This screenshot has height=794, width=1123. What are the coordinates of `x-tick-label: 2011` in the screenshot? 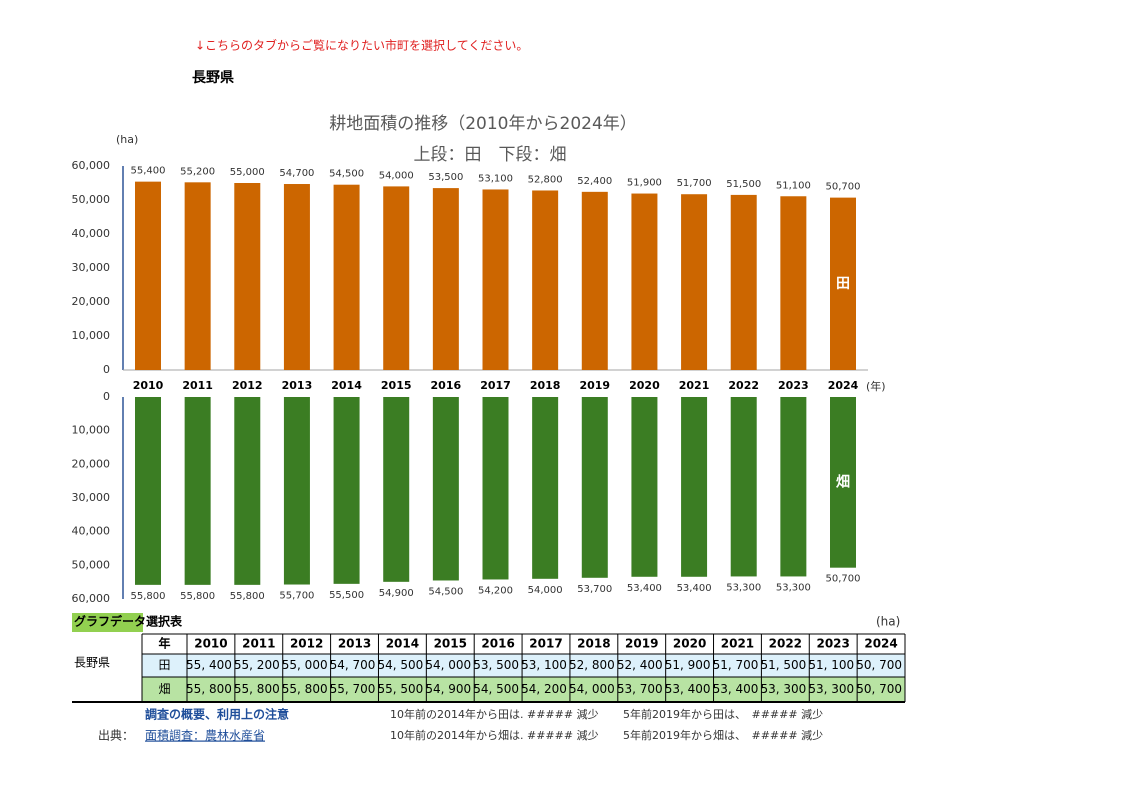 It's located at (197, 385).